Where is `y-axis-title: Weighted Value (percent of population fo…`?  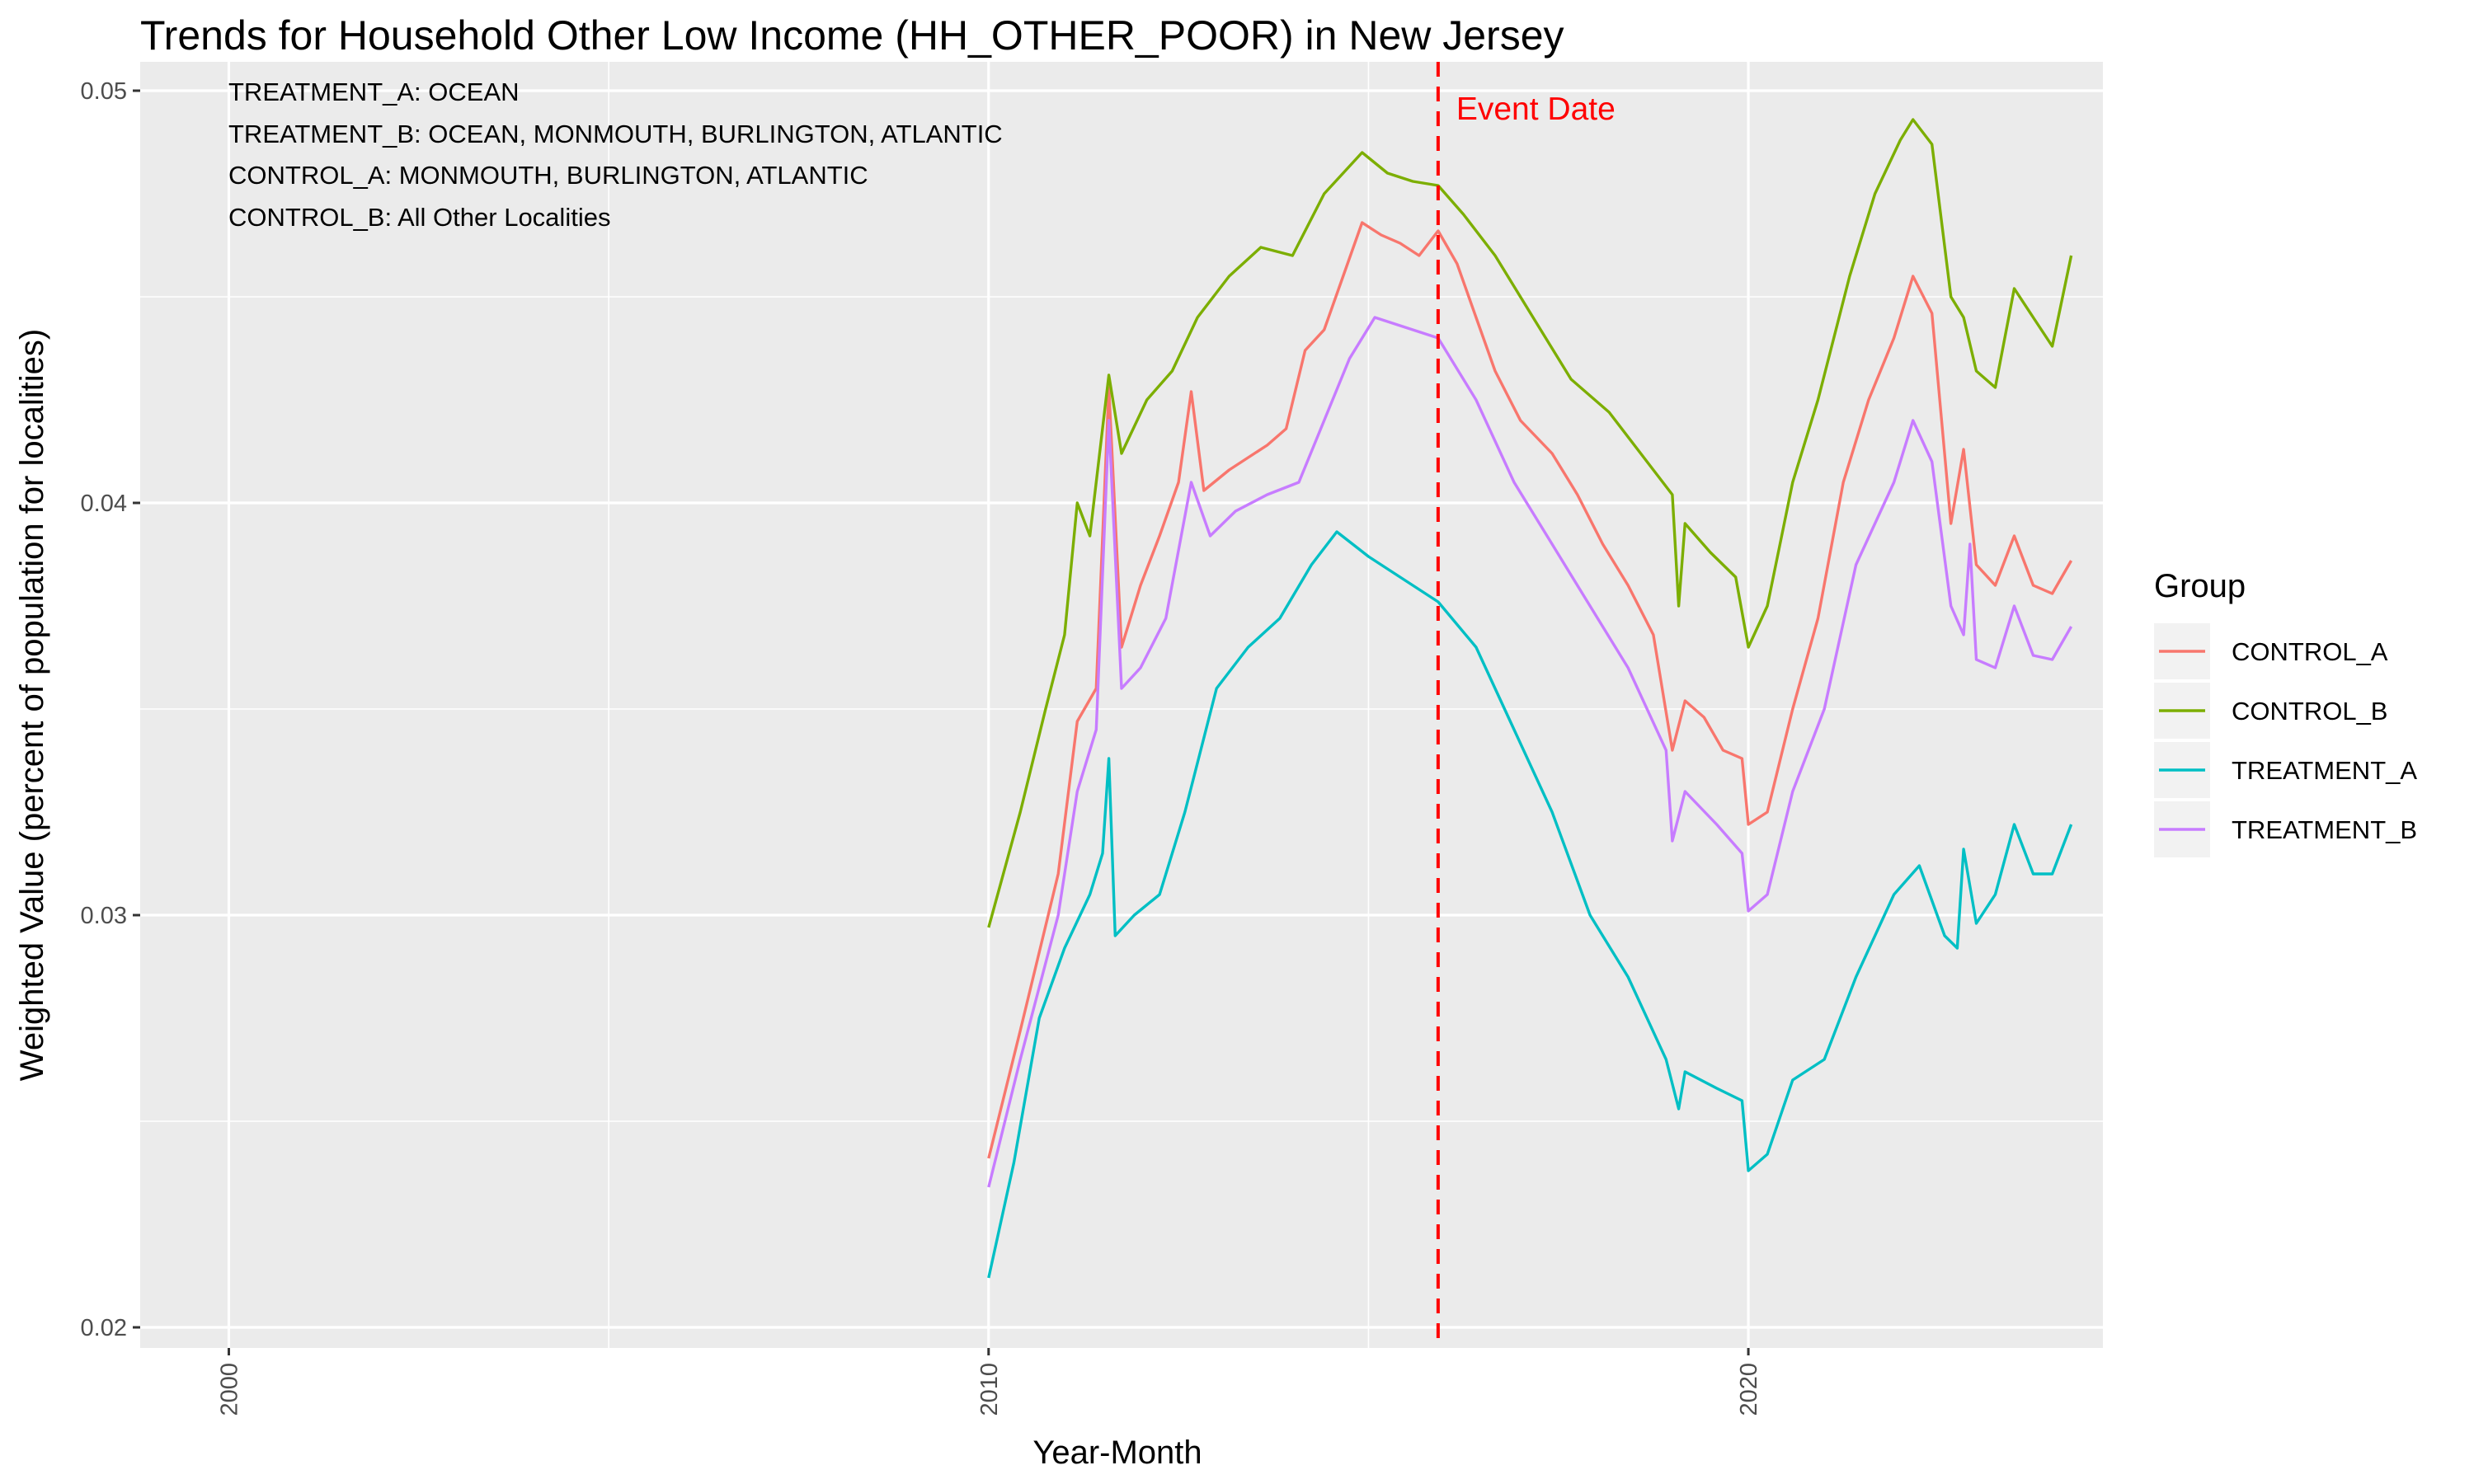
y-axis-title: Weighted Value (percent of population fo… is located at coordinates (32, 705).